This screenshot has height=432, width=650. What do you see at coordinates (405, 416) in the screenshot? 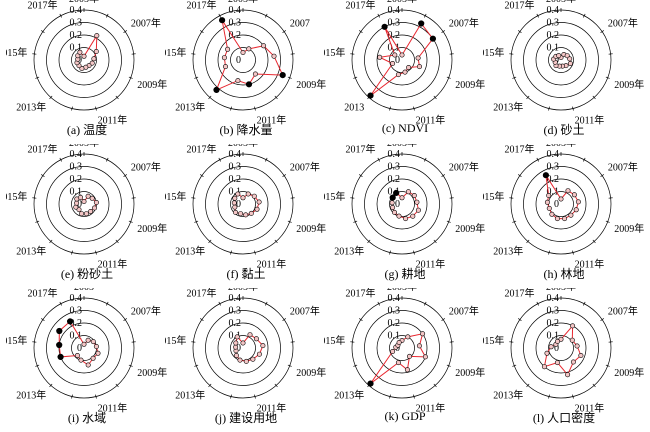
I see `caption-gdp: (k) GDP` at bounding box center [405, 416].